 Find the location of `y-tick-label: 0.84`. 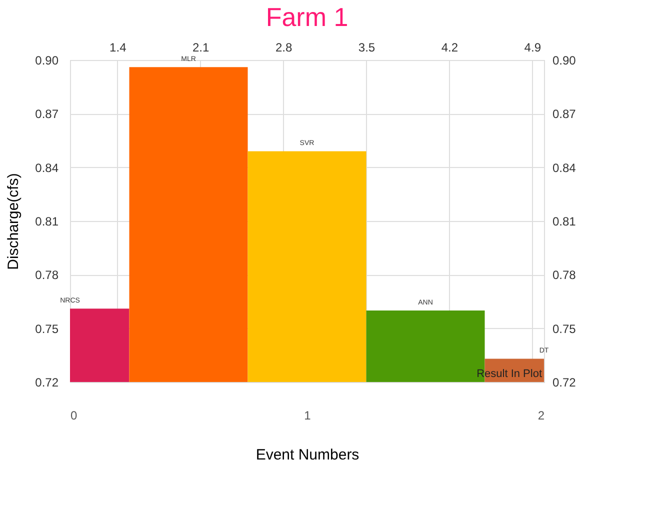

y-tick-label: 0.84 is located at coordinates (47, 167).